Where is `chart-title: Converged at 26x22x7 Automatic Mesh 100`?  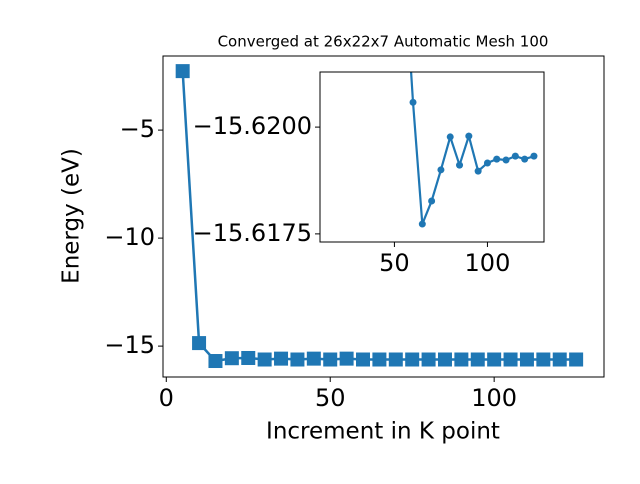
chart-title: Converged at 26x22x7 Automatic Mesh 100 is located at coordinates (383, 42).